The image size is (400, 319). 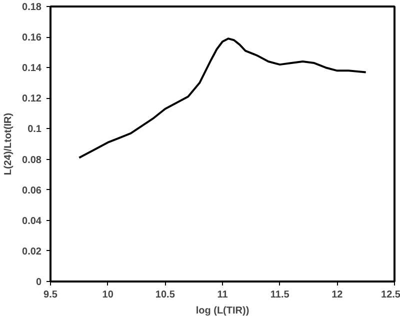 What do you see at coordinates (32, 99) in the screenshot?
I see `y-tick-label: 0.12` at bounding box center [32, 99].